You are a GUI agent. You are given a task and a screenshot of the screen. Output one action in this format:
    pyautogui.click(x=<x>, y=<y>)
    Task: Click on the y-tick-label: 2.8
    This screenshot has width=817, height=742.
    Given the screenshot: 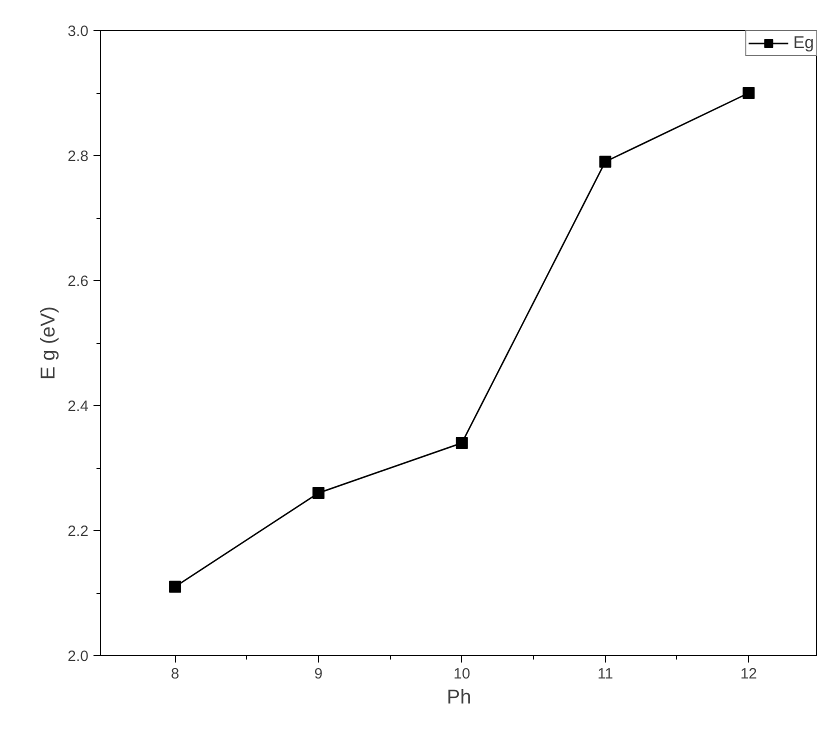 What is the action you would take?
    pyautogui.click(x=78, y=156)
    